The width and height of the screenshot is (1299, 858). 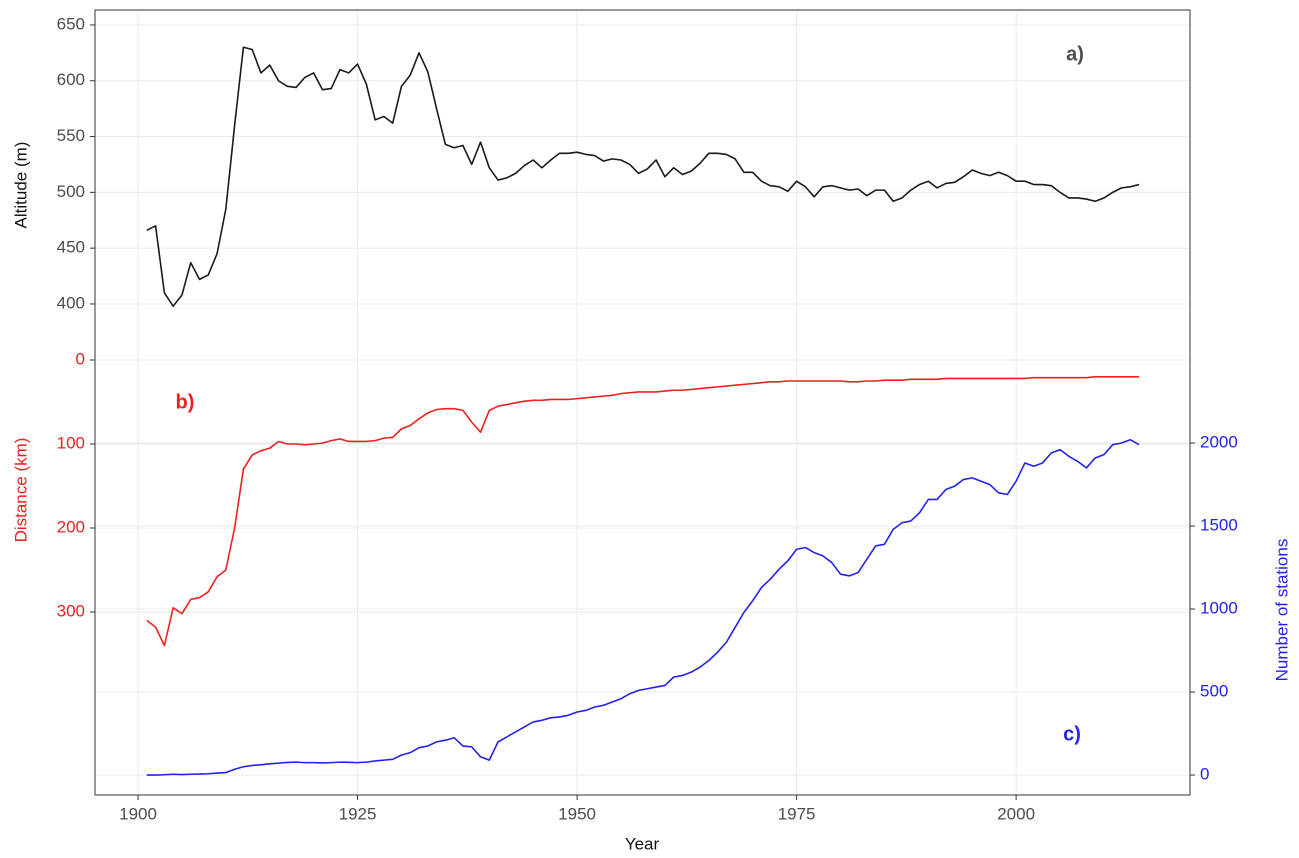 I want to click on x-tick-label: 1975, so click(x=797, y=813).